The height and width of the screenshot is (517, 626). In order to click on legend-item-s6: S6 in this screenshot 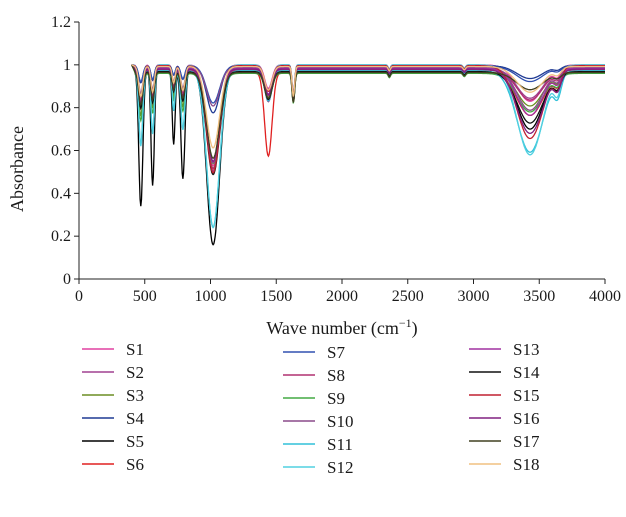, I will do `click(113, 464)`.